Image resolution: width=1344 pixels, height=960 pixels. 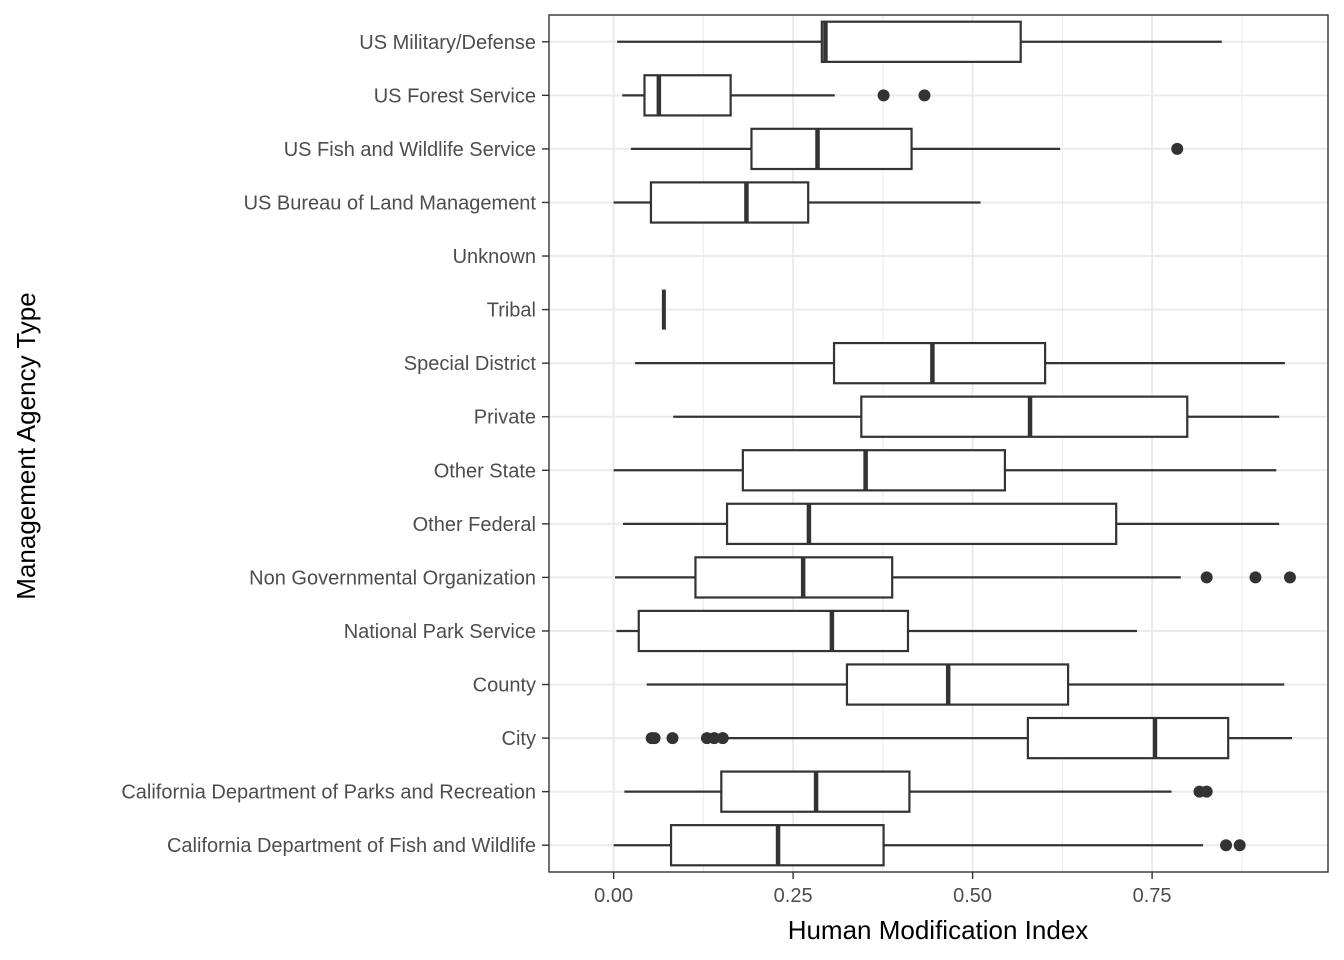 What do you see at coordinates (504, 686) in the screenshot?
I see `y-tick-label: County` at bounding box center [504, 686].